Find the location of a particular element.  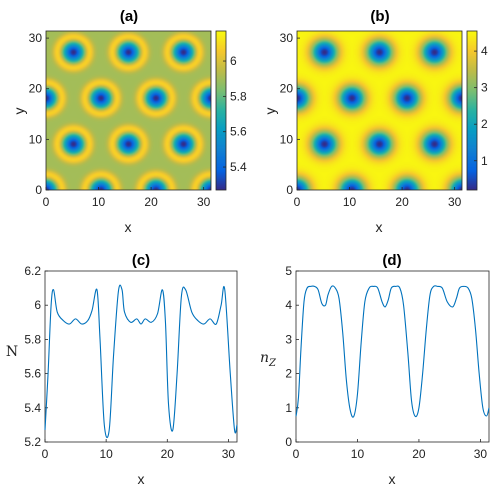

colorbar-a-tick-label: 5.6 is located at coordinates (238, 132).